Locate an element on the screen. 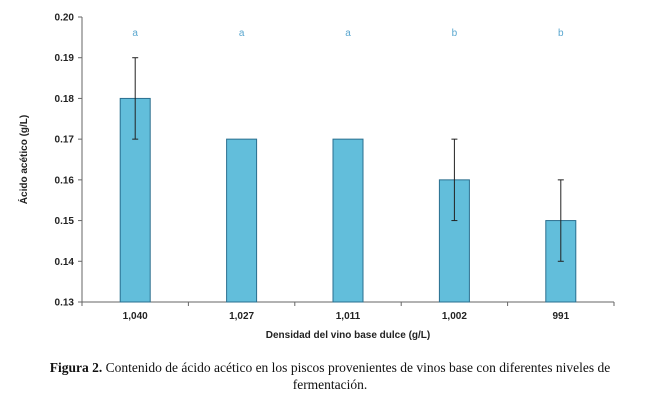 This screenshot has height=403, width=654. y-tick-label: 0.13 is located at coordinates (65, 303).